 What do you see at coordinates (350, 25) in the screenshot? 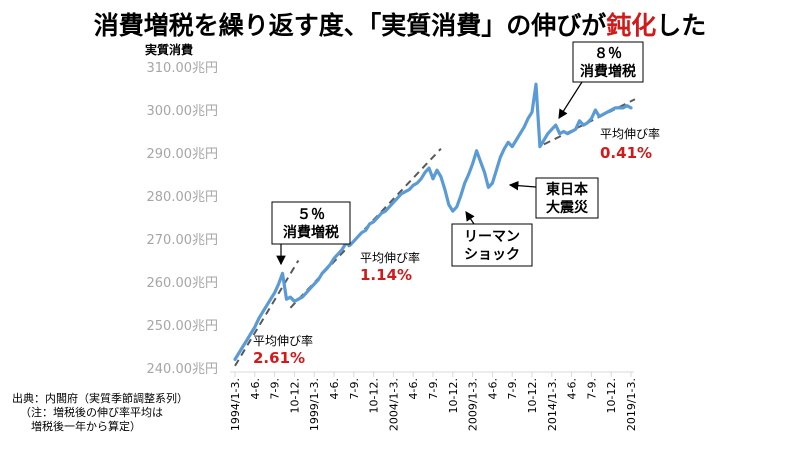
I see `title-text-before: 消費増税を繰り返す度、「実質消費」の伸びが` at bounding box center [350, 25].